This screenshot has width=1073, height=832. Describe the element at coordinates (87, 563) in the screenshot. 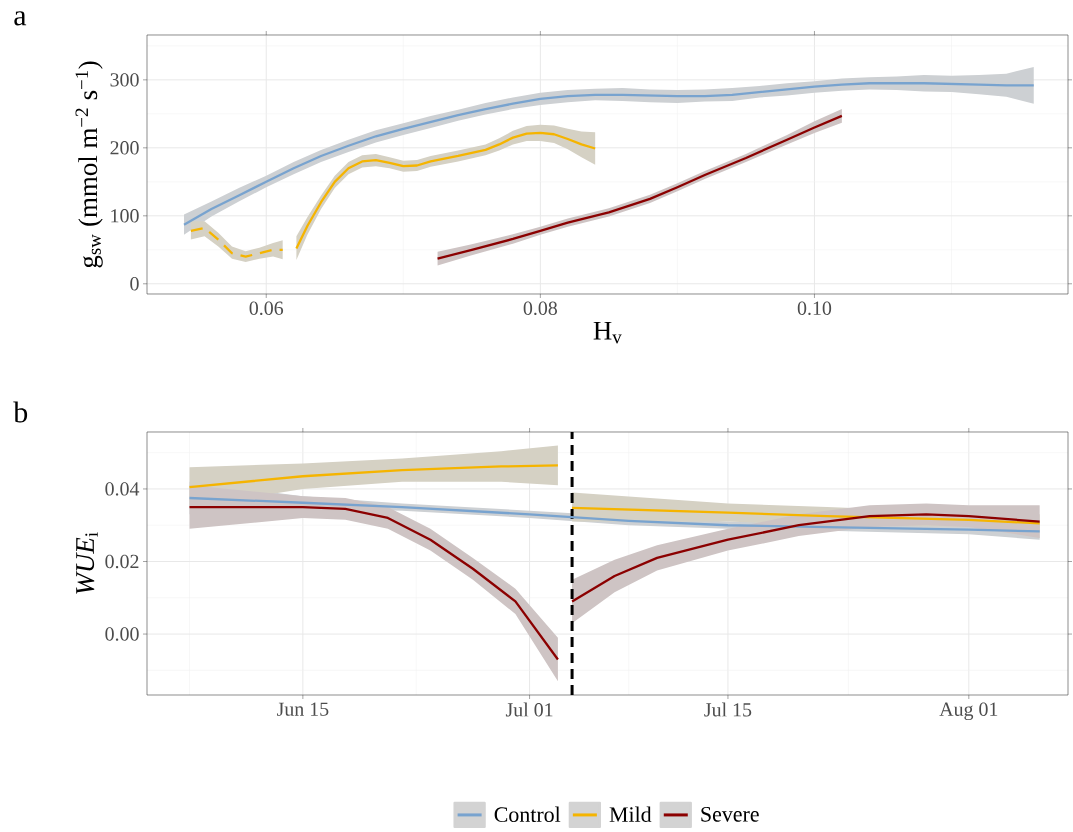

I see `y-axis-title: WUE$_{i}$` at that location.